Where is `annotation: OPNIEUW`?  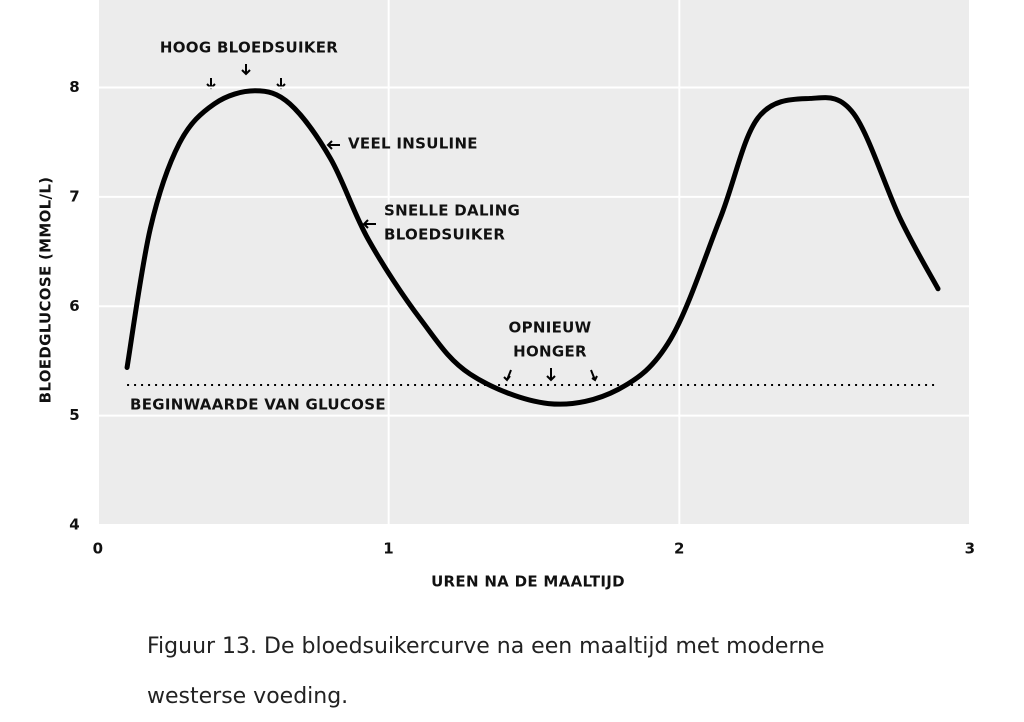
annotation: OPNIEUW is located at coordinates (550, 328).